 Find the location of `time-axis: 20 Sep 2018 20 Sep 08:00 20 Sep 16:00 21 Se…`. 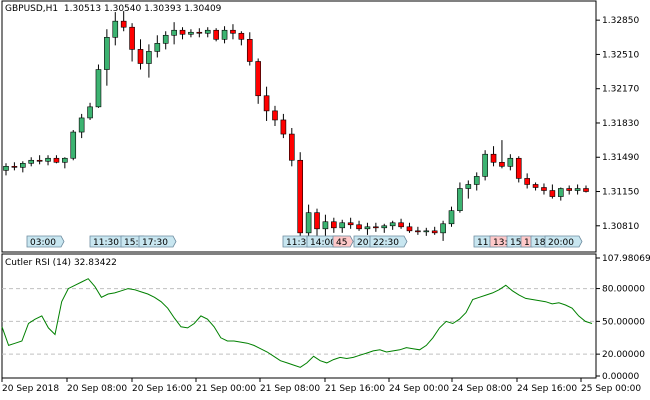

time-axis: 20 Sep 2018 20 Sep 08:00 20 Sep 16:00 21 Se… is located at coordinates (321, 386).